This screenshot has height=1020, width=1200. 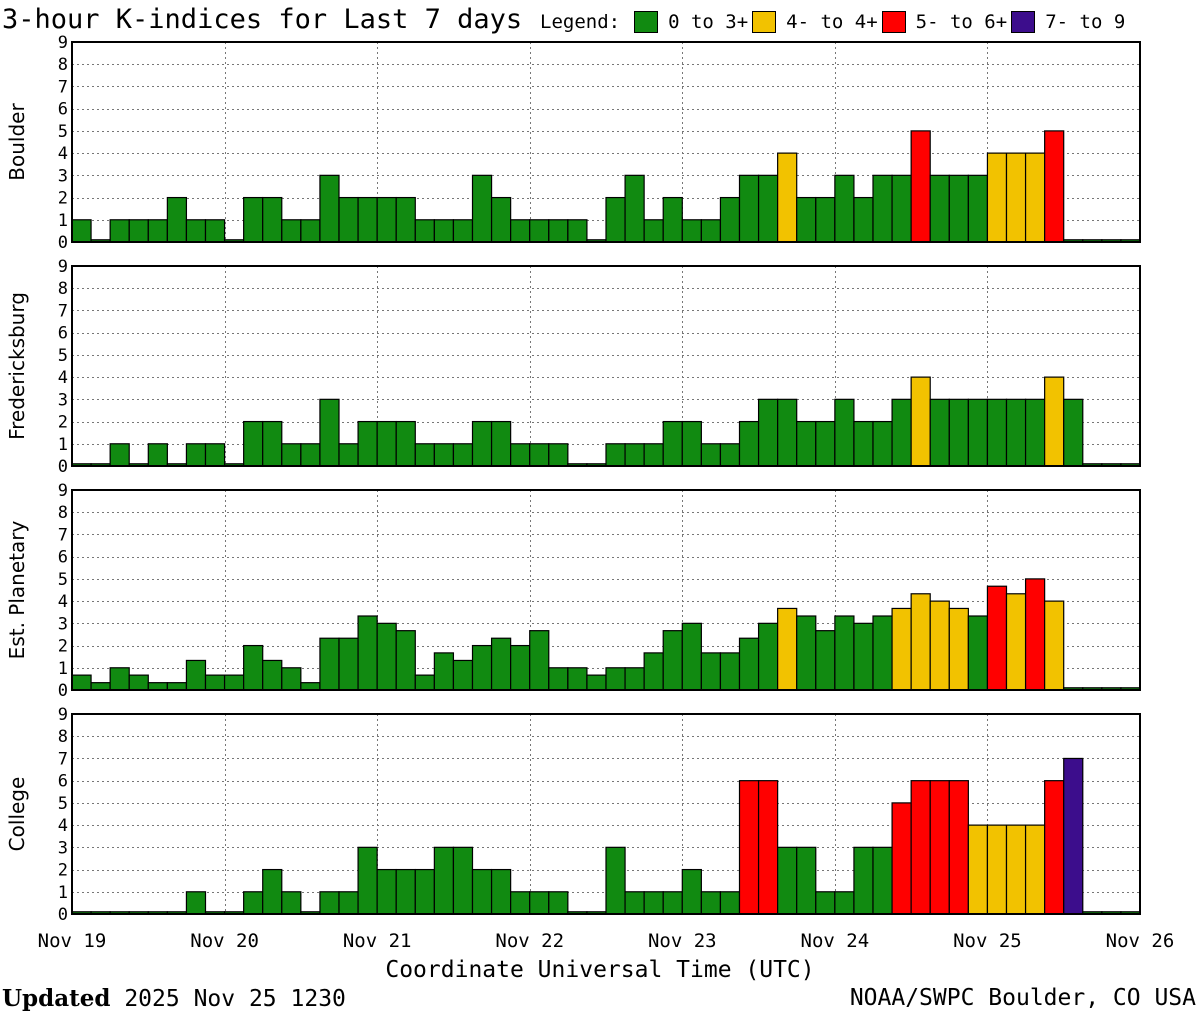 I want to click on y-tick-label: 4, so click(x=63, y=826).